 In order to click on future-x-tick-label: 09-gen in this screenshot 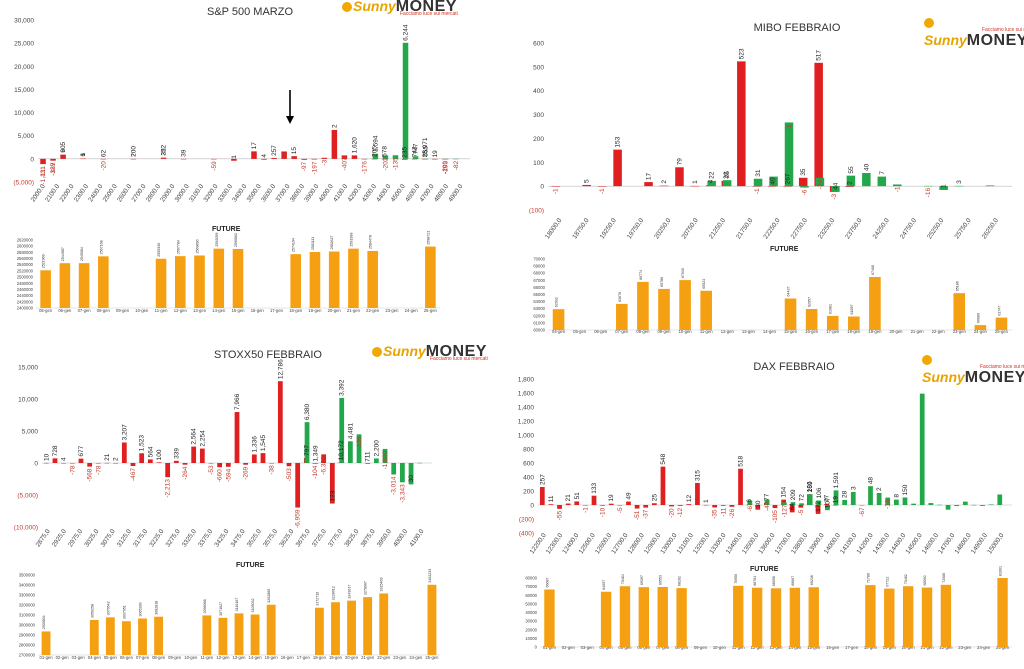, I will do `click(701, 647)`.